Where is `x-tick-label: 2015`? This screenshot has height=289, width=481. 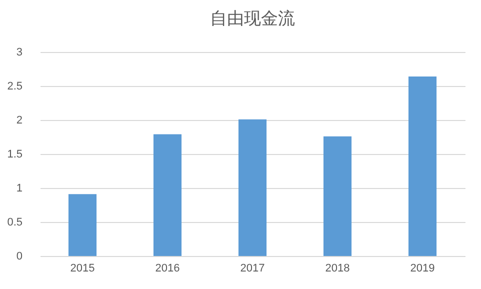
x-tick-label: 2015 is located at coordinates (82, 268).